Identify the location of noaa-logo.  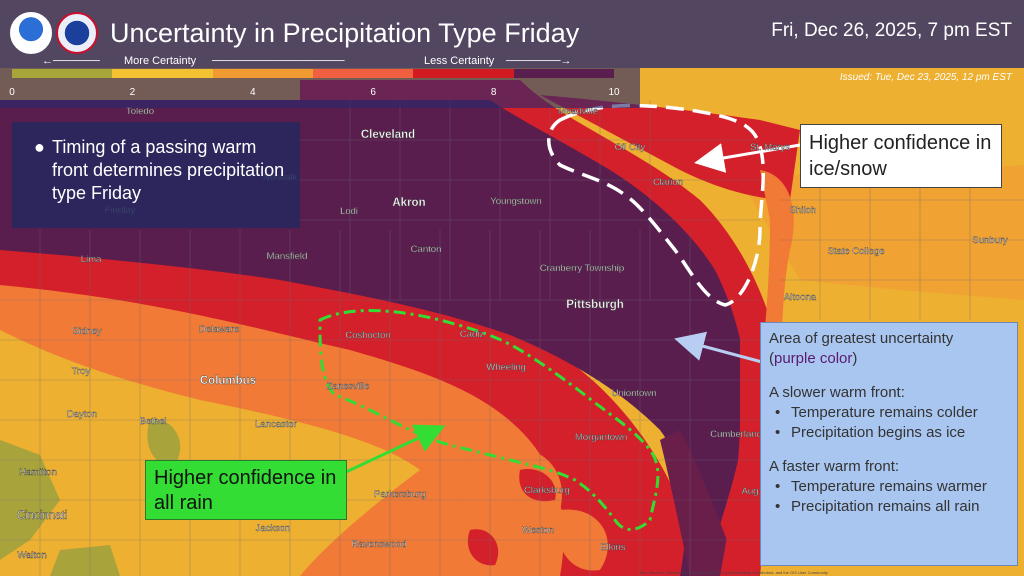
(31, 33).